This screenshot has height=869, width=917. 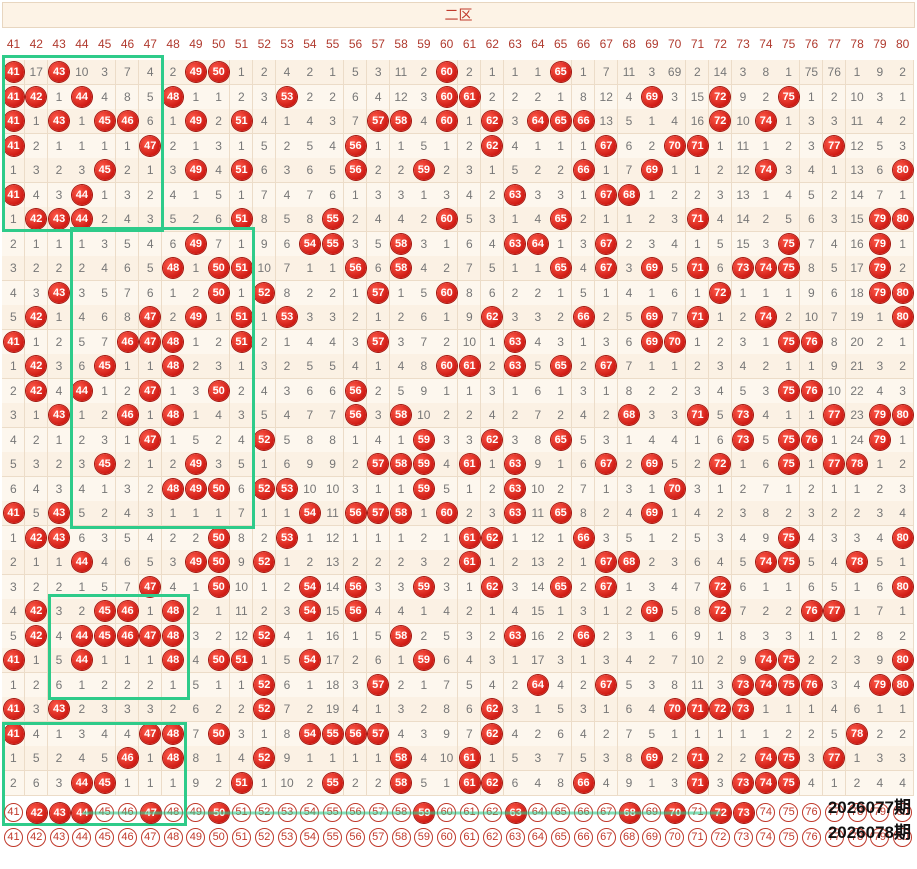 What do you see at coordinates (241, 170) in the screenshot?
I see `hit-ball: 51` at bounding box center [241, 170].